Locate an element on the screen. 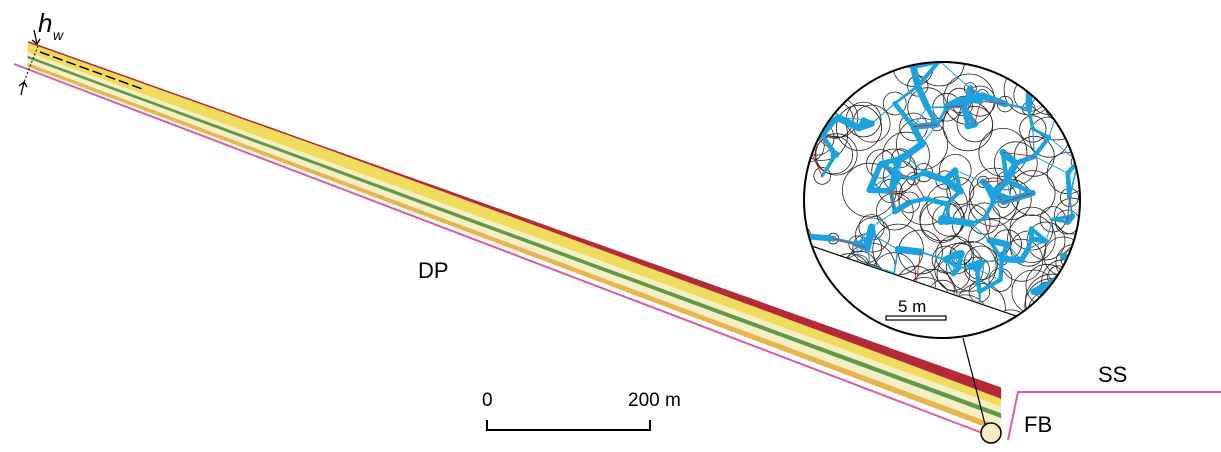 The image size is (1221, 452). zoom-scale-bar is located at coordinates (916, 318).